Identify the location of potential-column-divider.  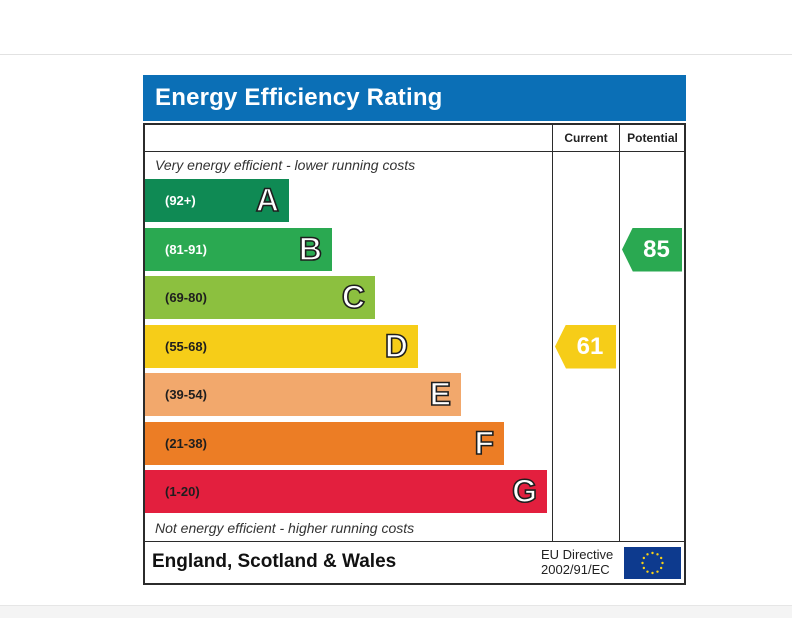
(619, 332).